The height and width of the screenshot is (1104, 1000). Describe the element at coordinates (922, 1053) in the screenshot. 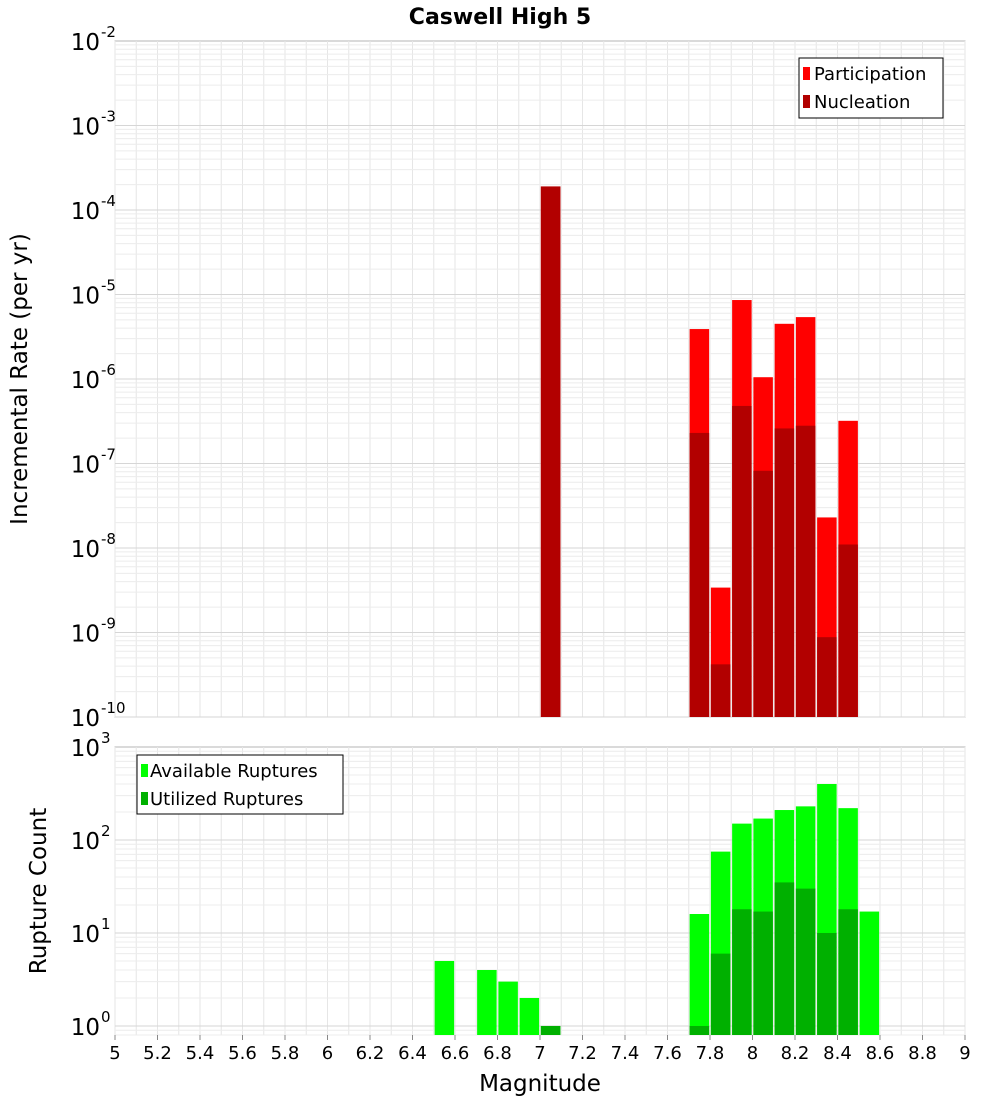

I see `x-tick-label: 8.8` at that location.